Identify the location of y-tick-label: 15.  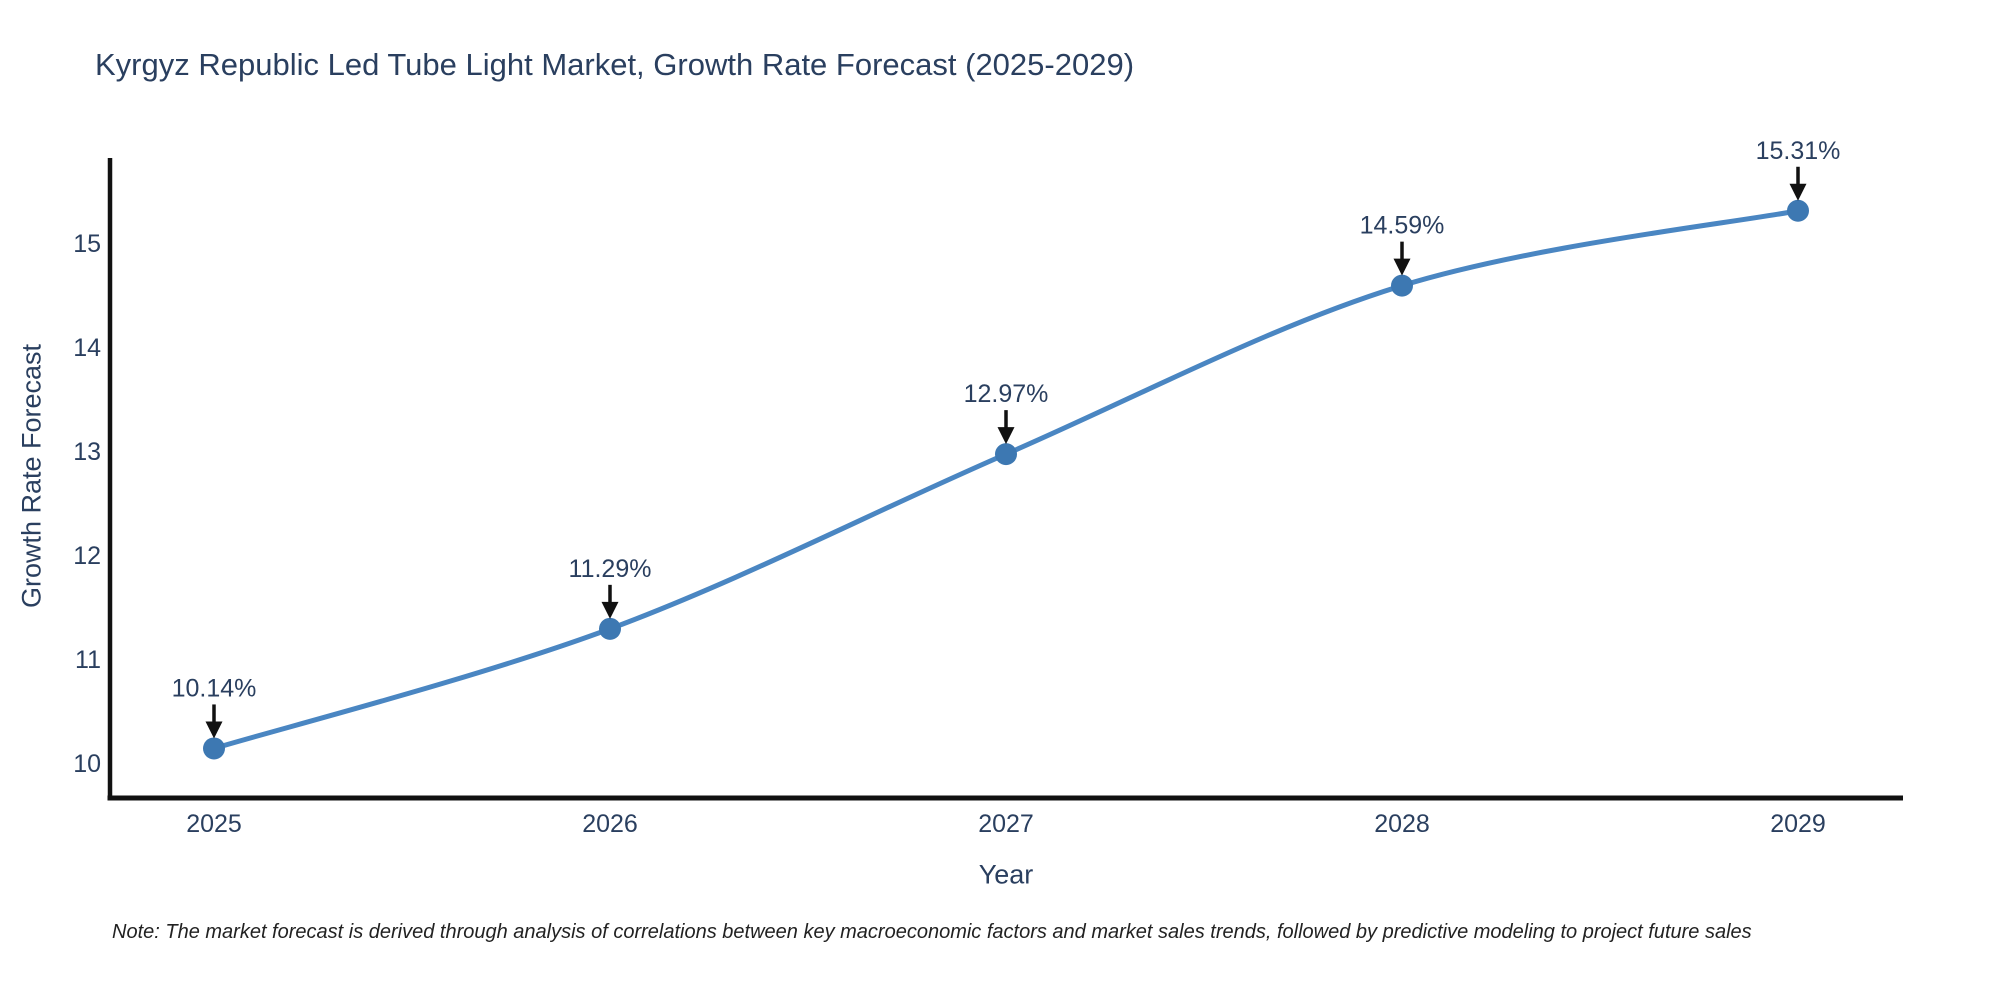
(87, 244).